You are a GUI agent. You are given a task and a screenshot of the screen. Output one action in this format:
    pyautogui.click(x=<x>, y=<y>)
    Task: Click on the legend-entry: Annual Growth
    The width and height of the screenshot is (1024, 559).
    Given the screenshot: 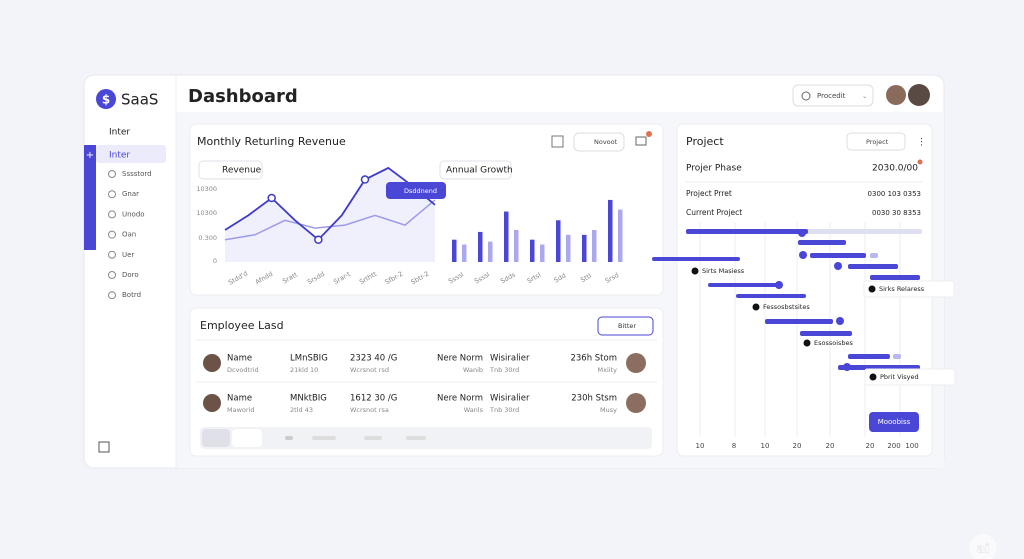 What is the action you would take?
    pyautogui.click(x=479, y=171)
    